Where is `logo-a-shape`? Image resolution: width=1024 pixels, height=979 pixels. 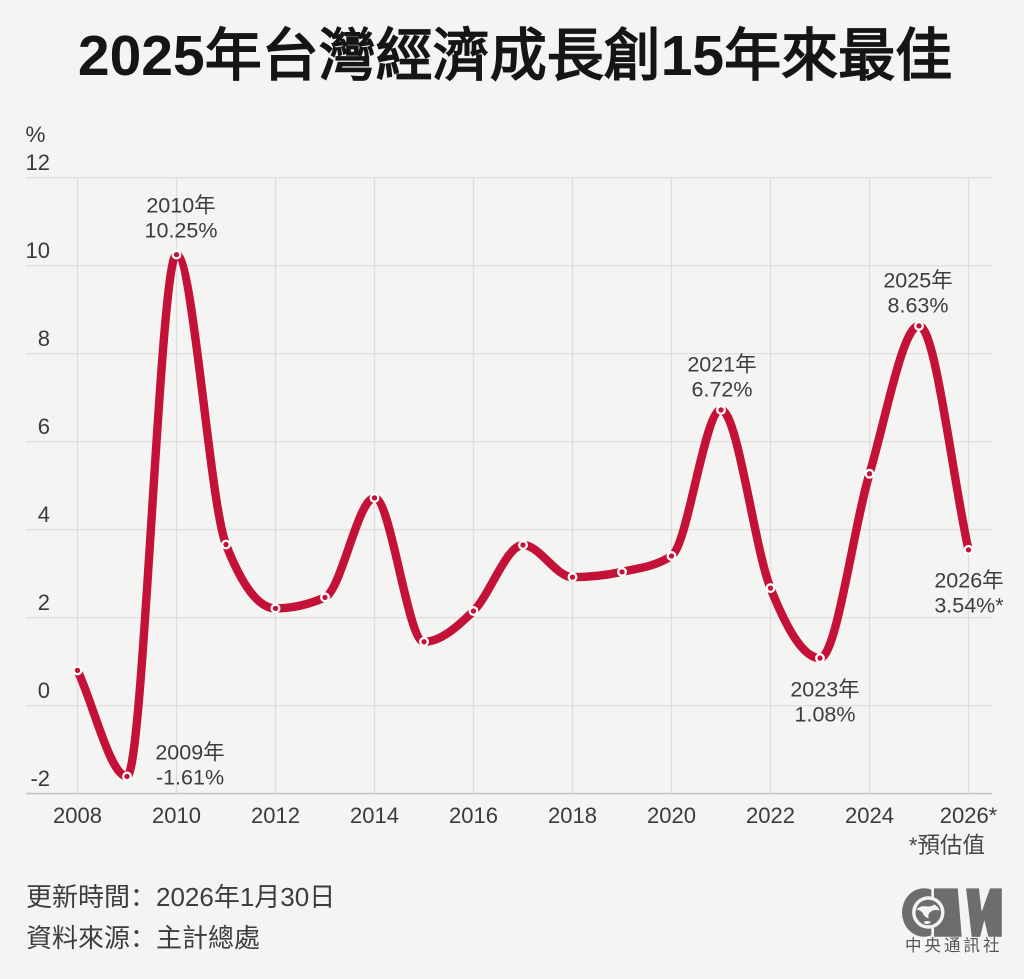 logo-a-shape is located at coordinates (986, 912).